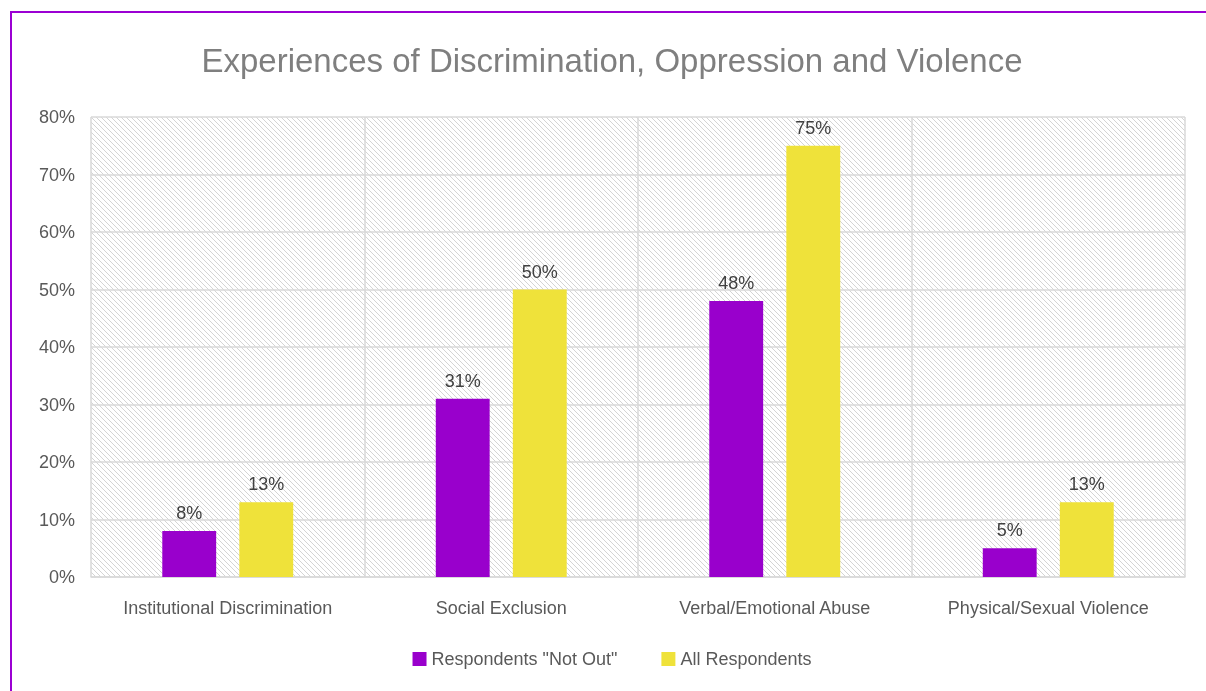 This screenshot has height=691, width=1206. I want to click on chart-title: Experiences of Discrimination, Oppression and Violence, so click(612, 60).